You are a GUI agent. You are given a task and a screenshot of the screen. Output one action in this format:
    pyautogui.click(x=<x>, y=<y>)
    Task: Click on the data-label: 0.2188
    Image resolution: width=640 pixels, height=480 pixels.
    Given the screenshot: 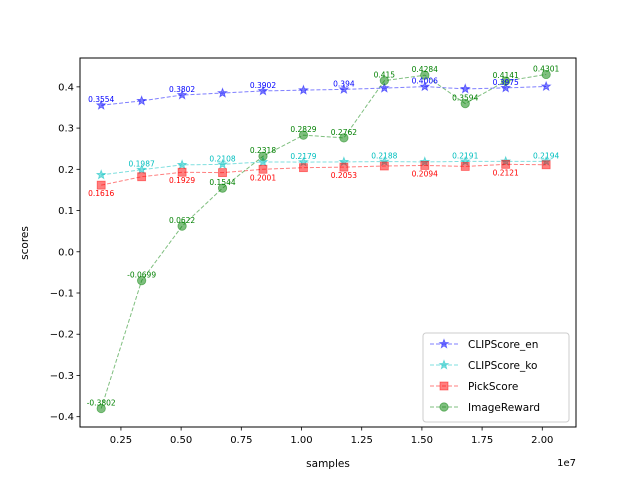 What is the action you would take?
    pyautogui.click(x=384, y=156)
    